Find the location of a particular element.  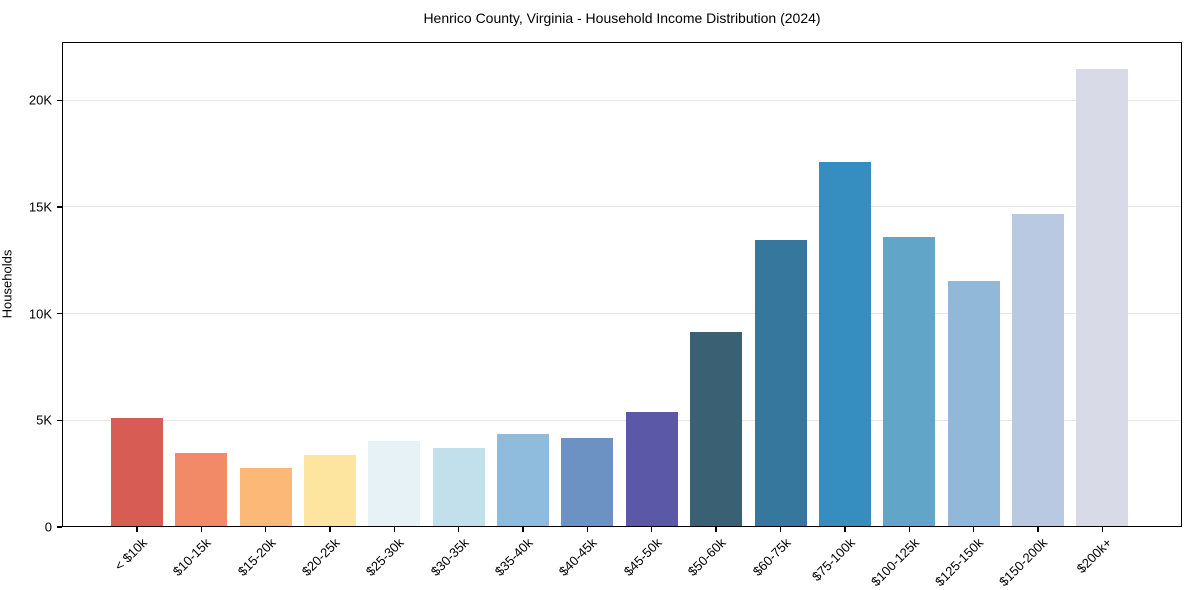

bar-$15-20k is located at coordinates (265, 497).